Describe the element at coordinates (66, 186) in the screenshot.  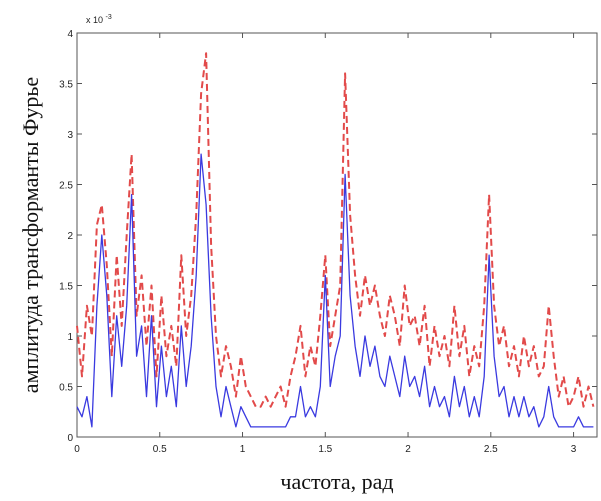
I see `y-tick-label: 2.5` at that location.